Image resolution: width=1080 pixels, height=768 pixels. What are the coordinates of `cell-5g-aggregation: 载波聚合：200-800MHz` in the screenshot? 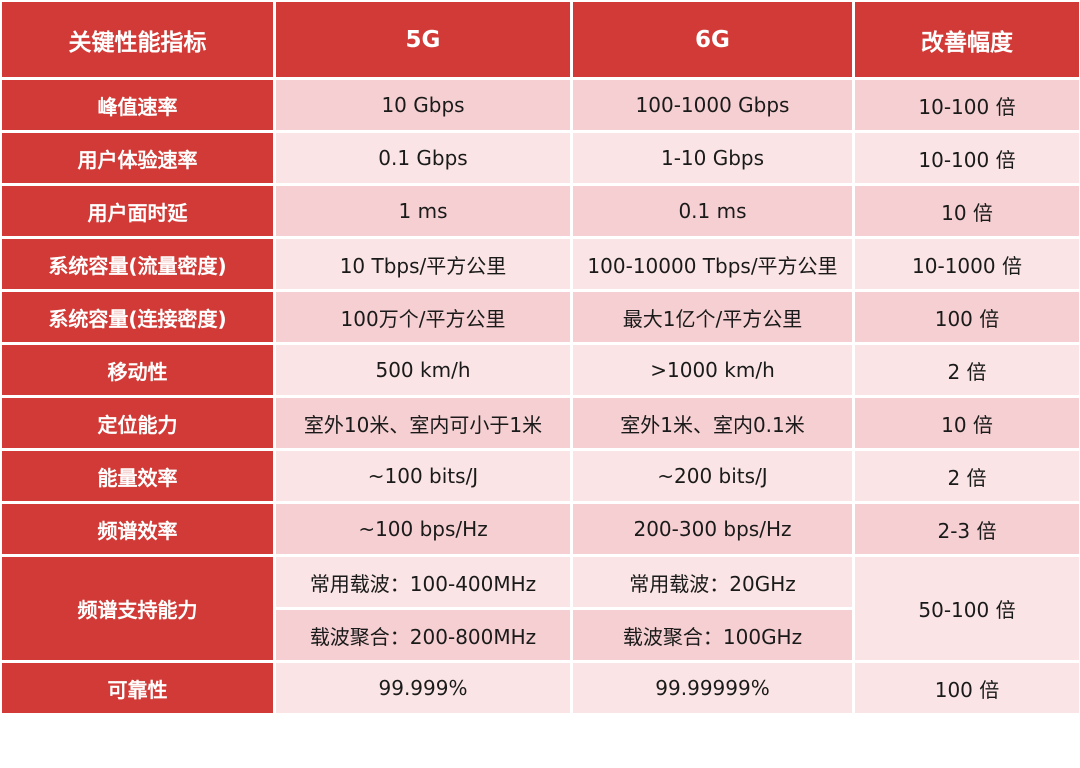 It's located at (423, 635).